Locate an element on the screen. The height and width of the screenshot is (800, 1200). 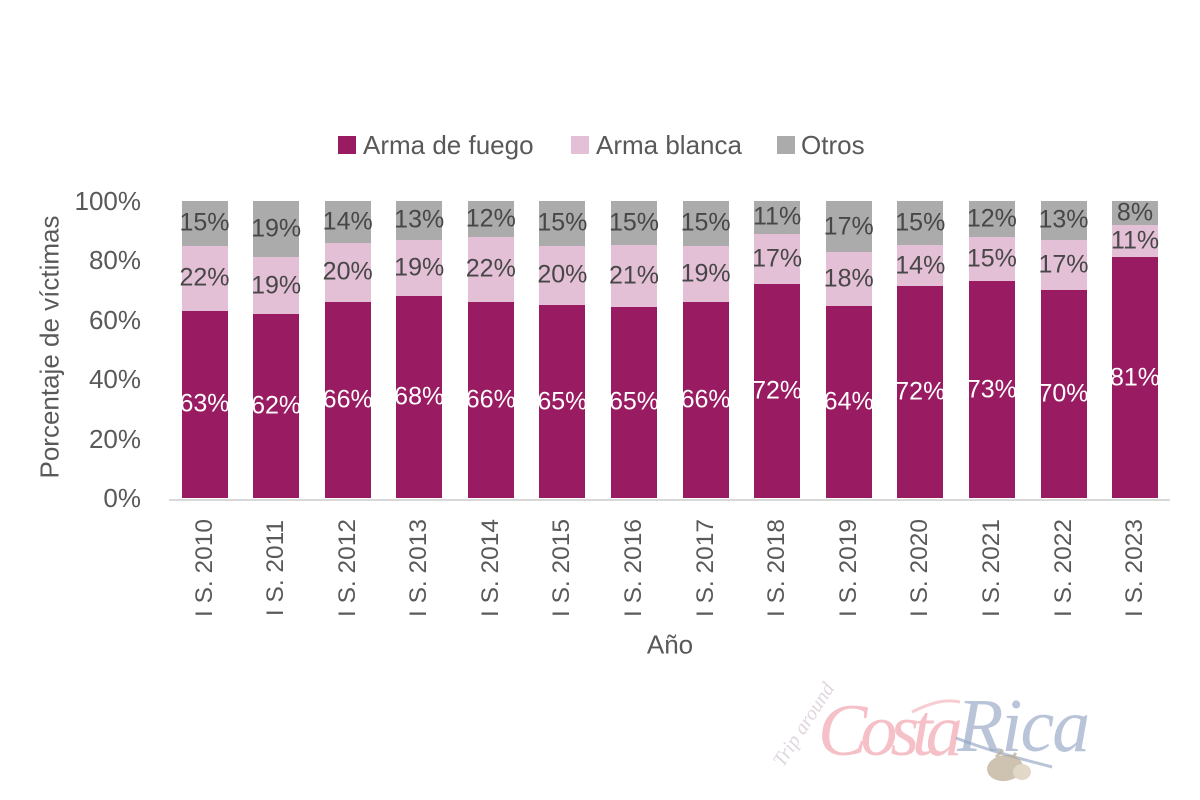
svg-text: Rica is located at coordinates (1022, 726).